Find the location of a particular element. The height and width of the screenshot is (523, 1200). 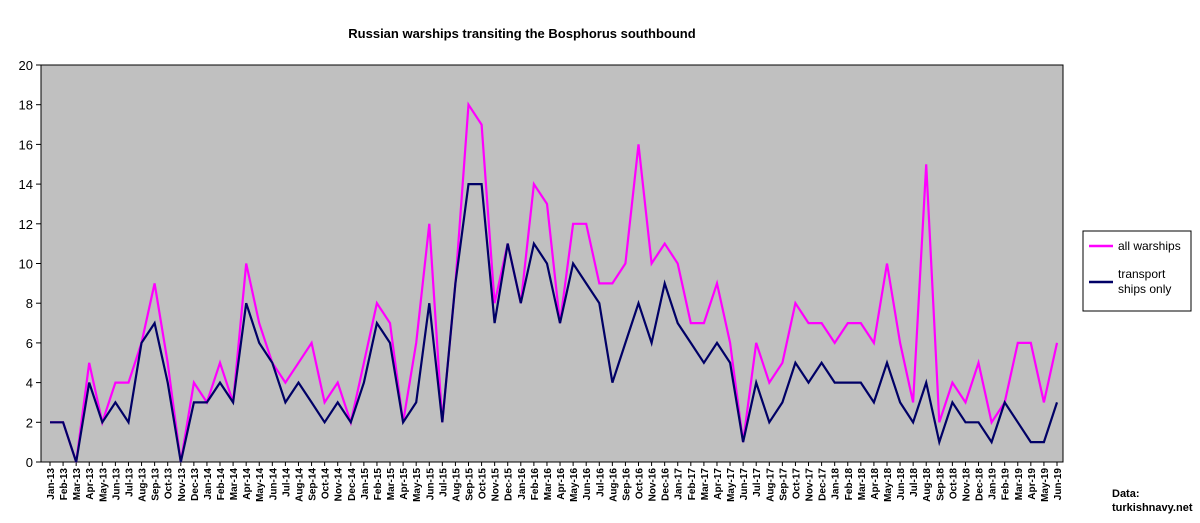

x-tick-label: Sep-13 is located at coordinates (156, 484).